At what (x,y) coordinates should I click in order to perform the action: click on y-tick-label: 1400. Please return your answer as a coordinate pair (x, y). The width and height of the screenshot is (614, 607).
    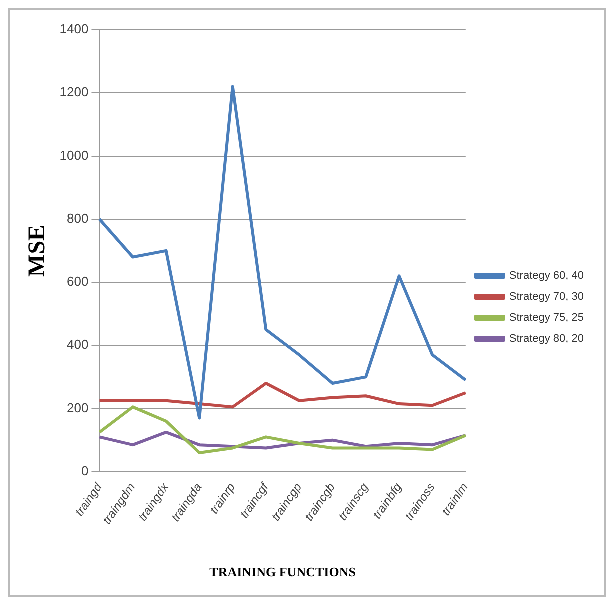
    Looking at the image, I should click on (74, 29).